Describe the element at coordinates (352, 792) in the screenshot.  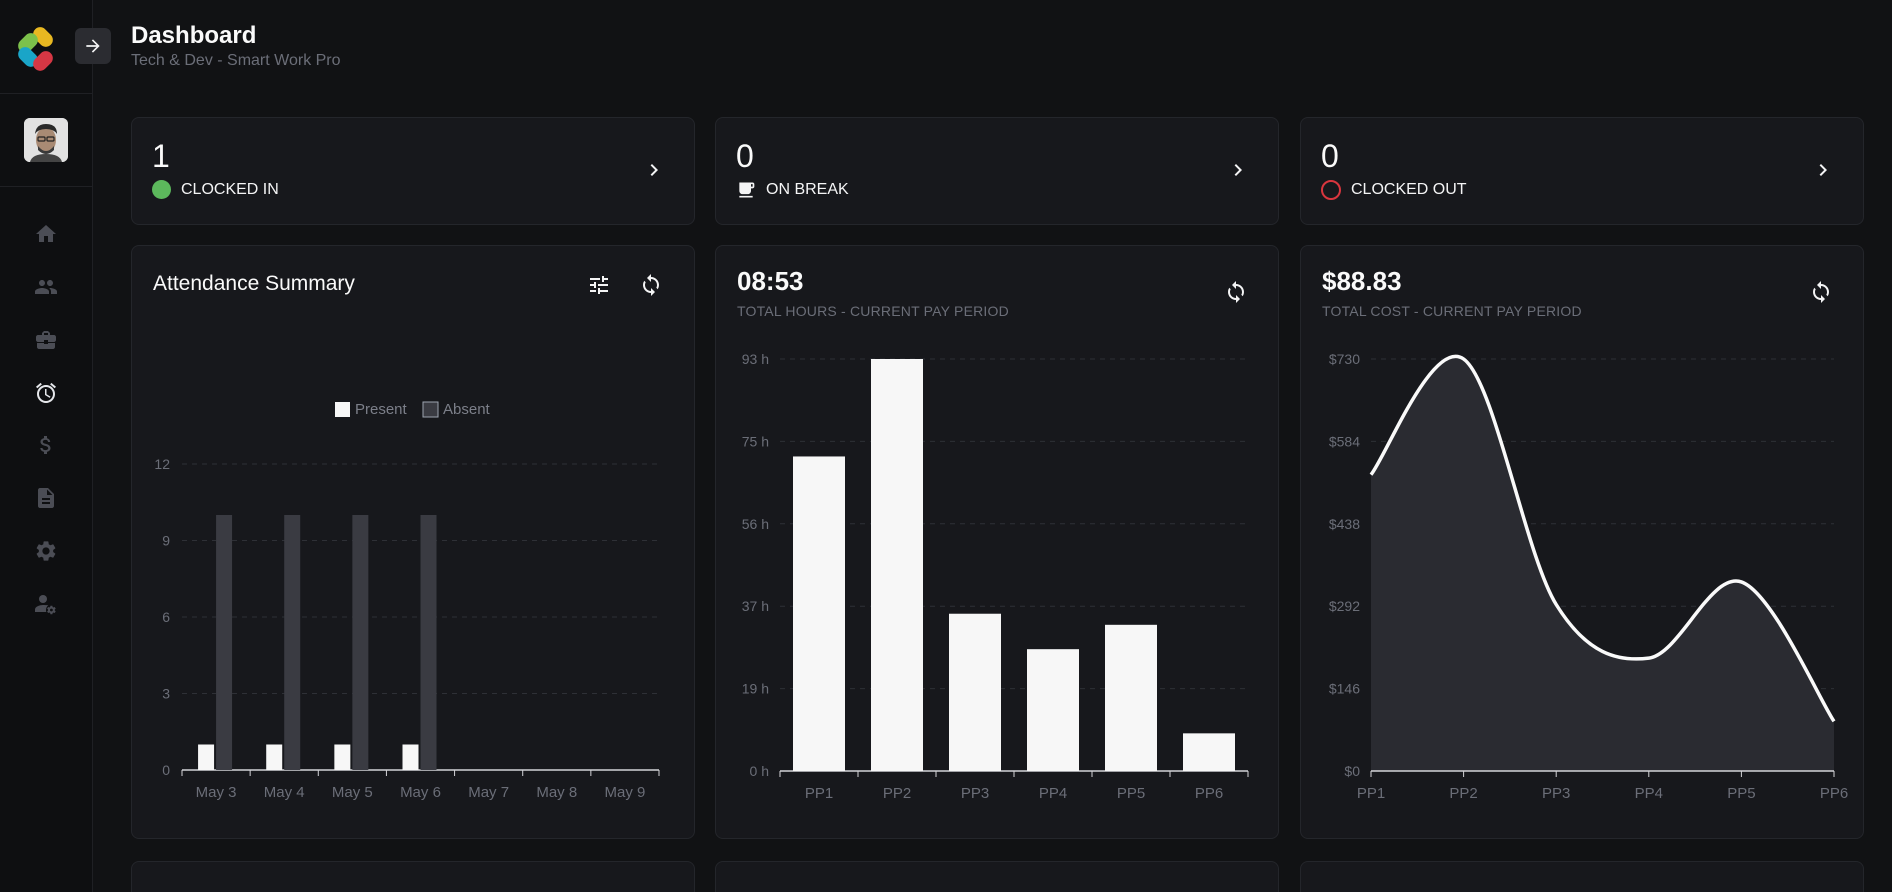
I see `x-tick-label: May 5` at that location.